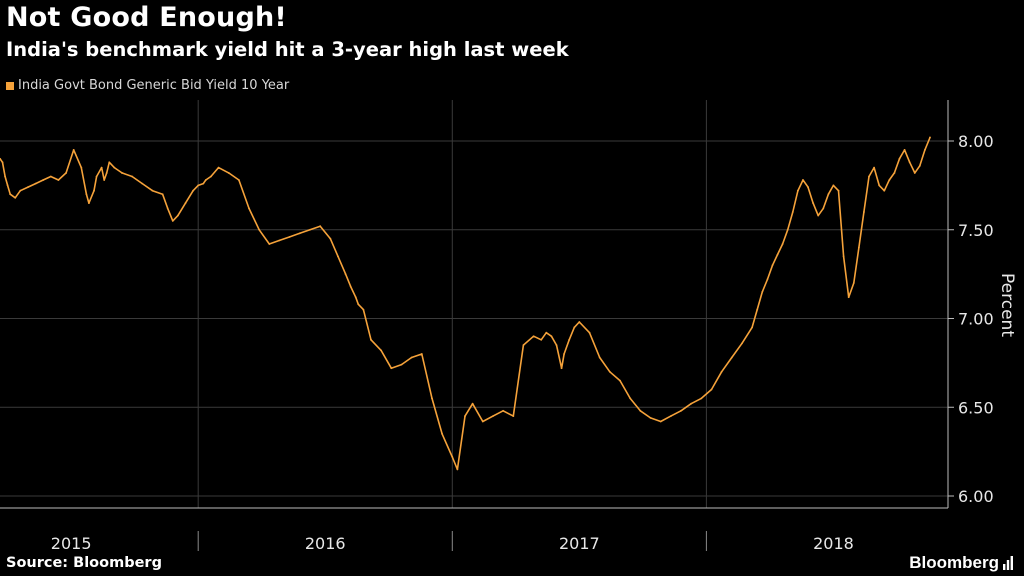  I want to click on y-tick-label: 7.50, so click(976, 230).